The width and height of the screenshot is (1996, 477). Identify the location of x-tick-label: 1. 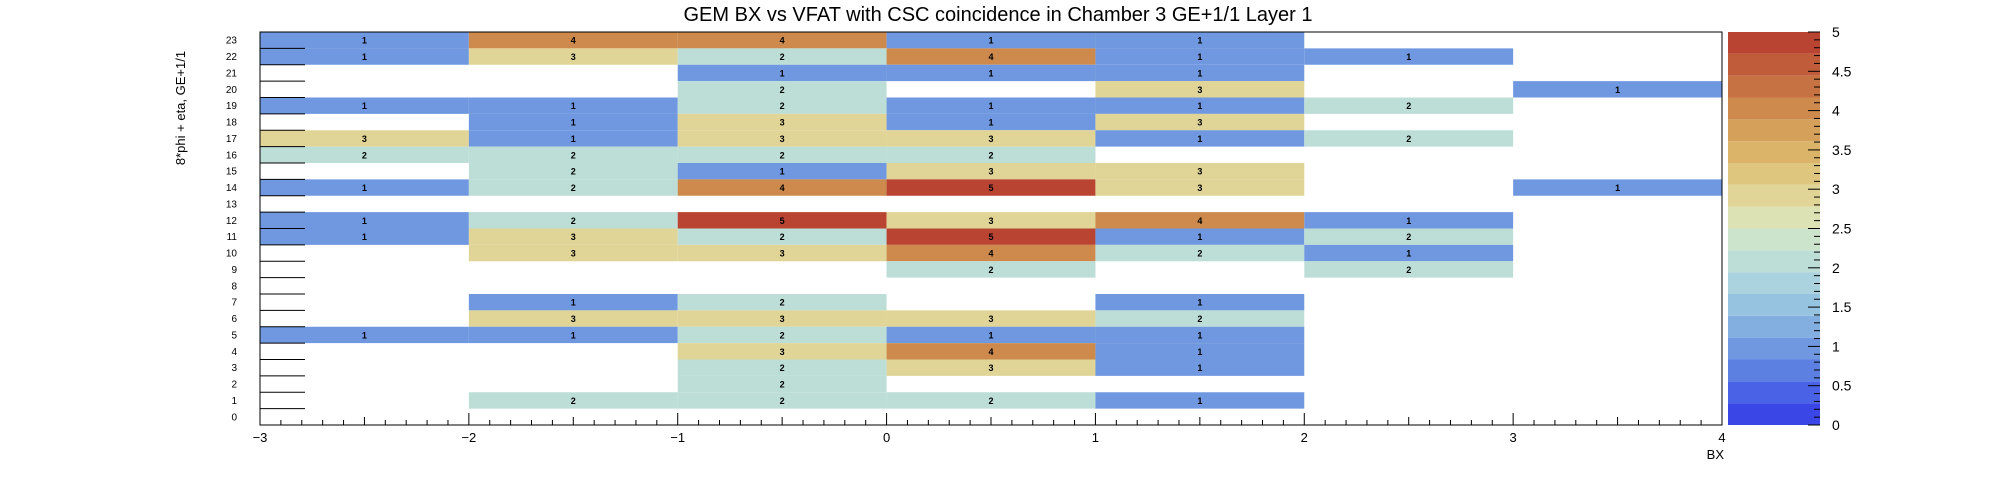
(1095, 437).